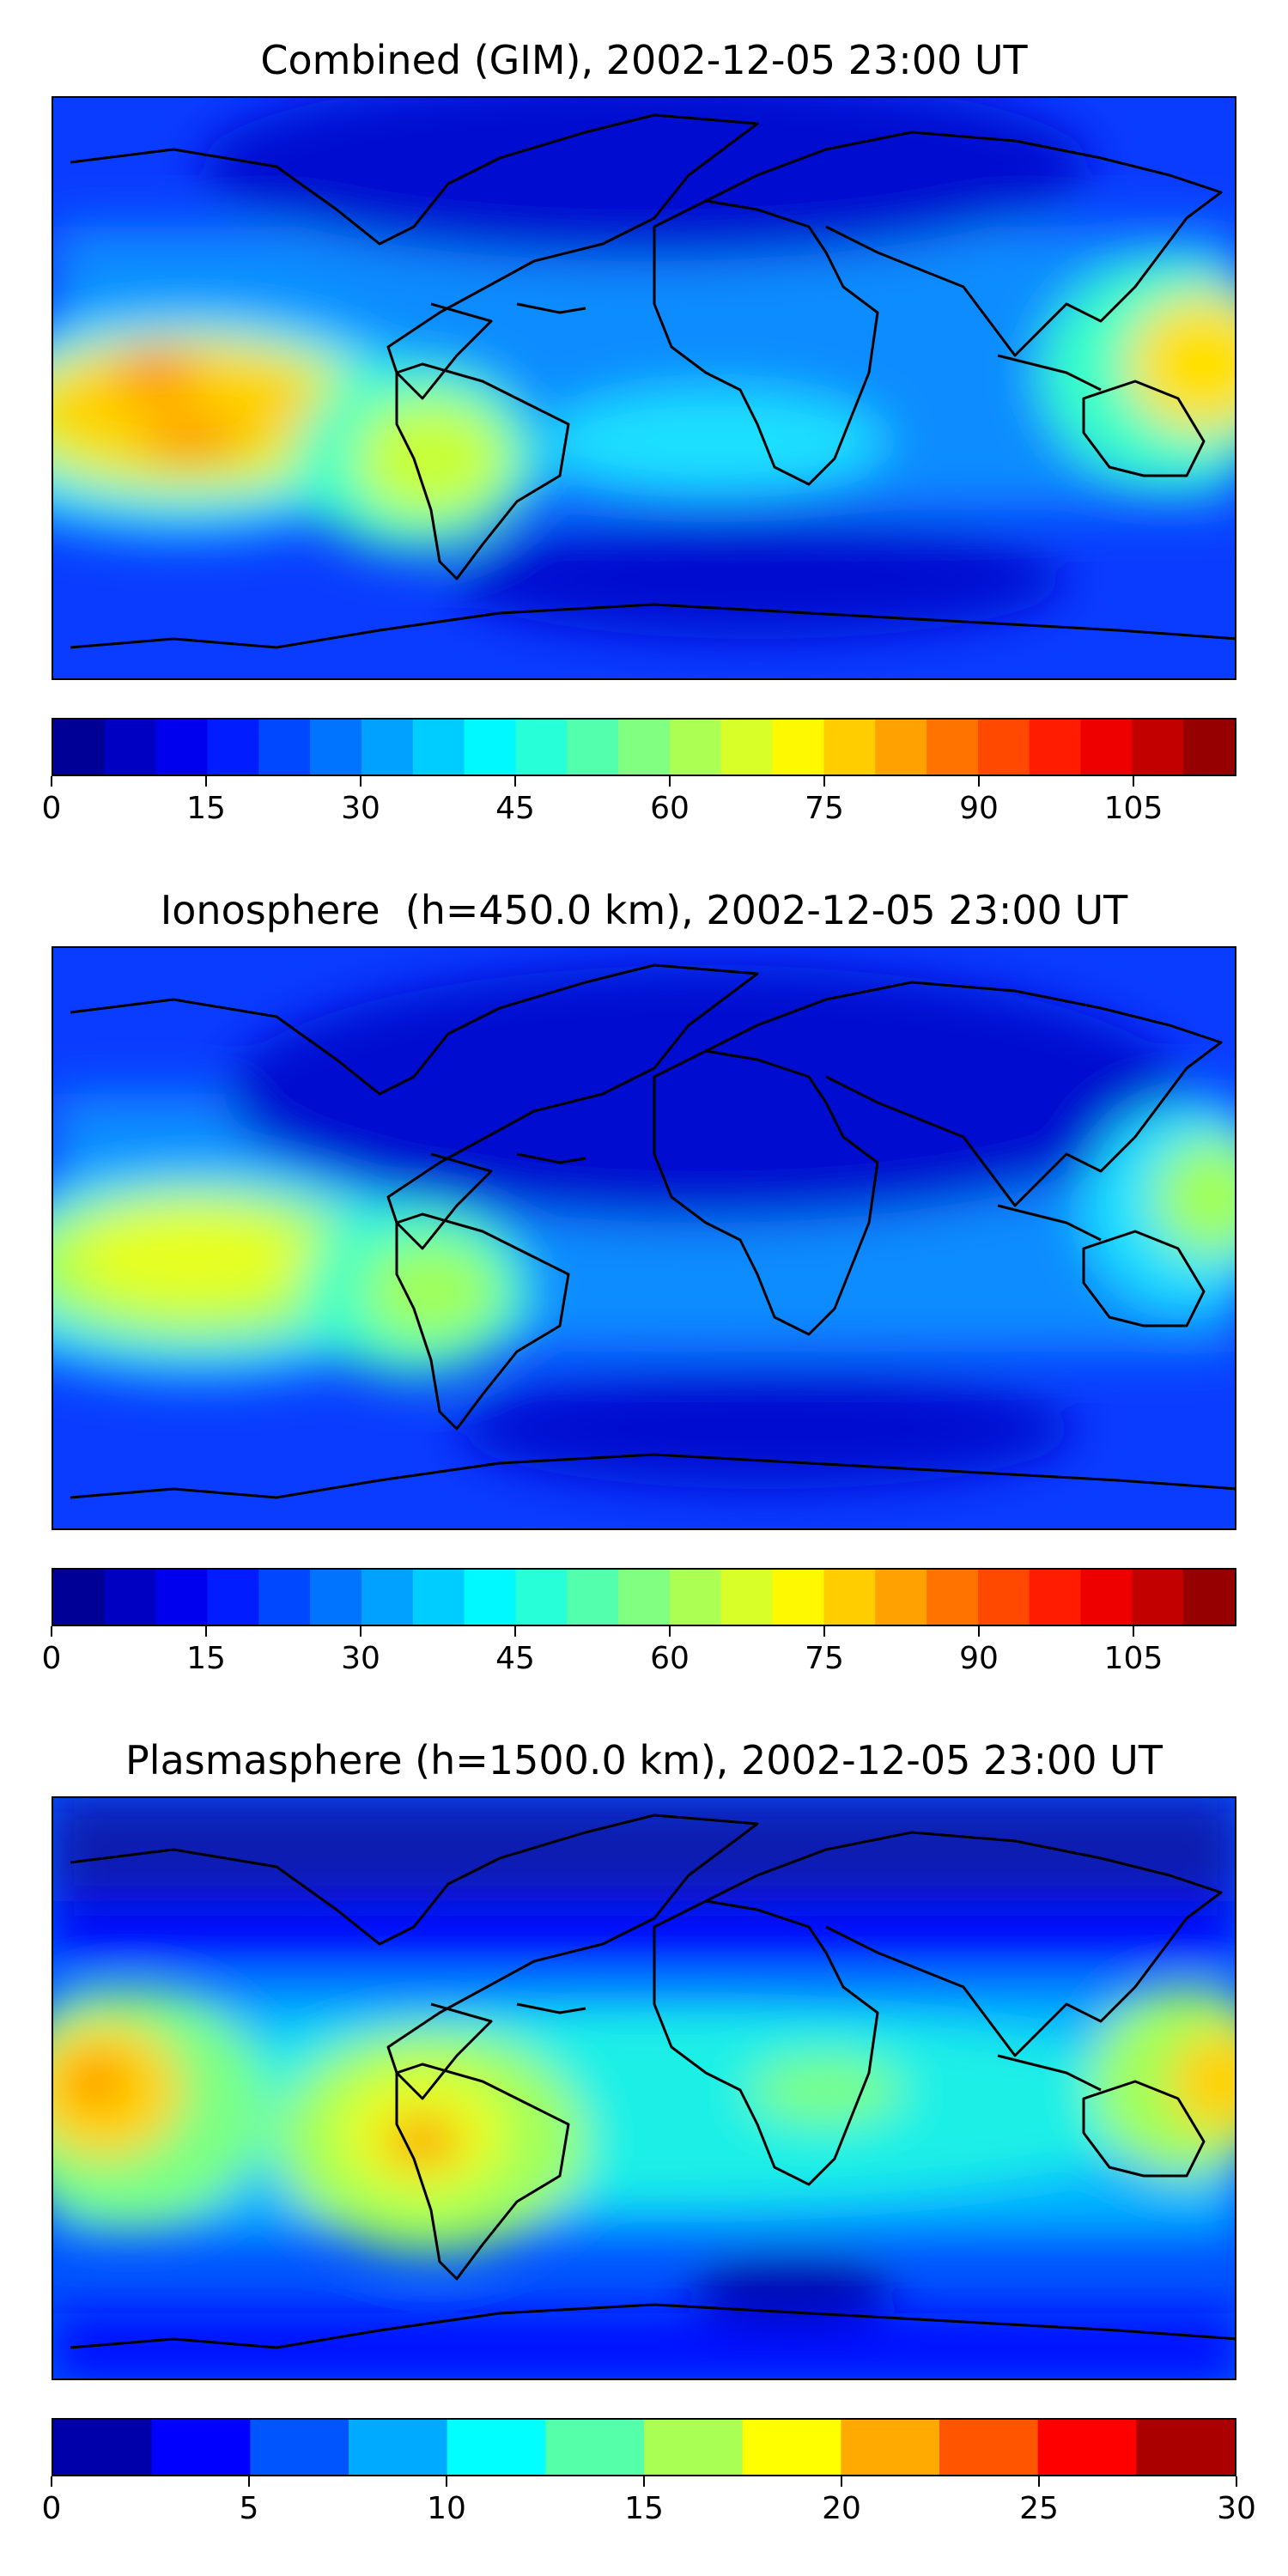 This screenshot has width=1288, height=2576. I want to click on panel-title-combined: Combined (GIM), 2002-12-05 23:00 UT, so click(644, 60).